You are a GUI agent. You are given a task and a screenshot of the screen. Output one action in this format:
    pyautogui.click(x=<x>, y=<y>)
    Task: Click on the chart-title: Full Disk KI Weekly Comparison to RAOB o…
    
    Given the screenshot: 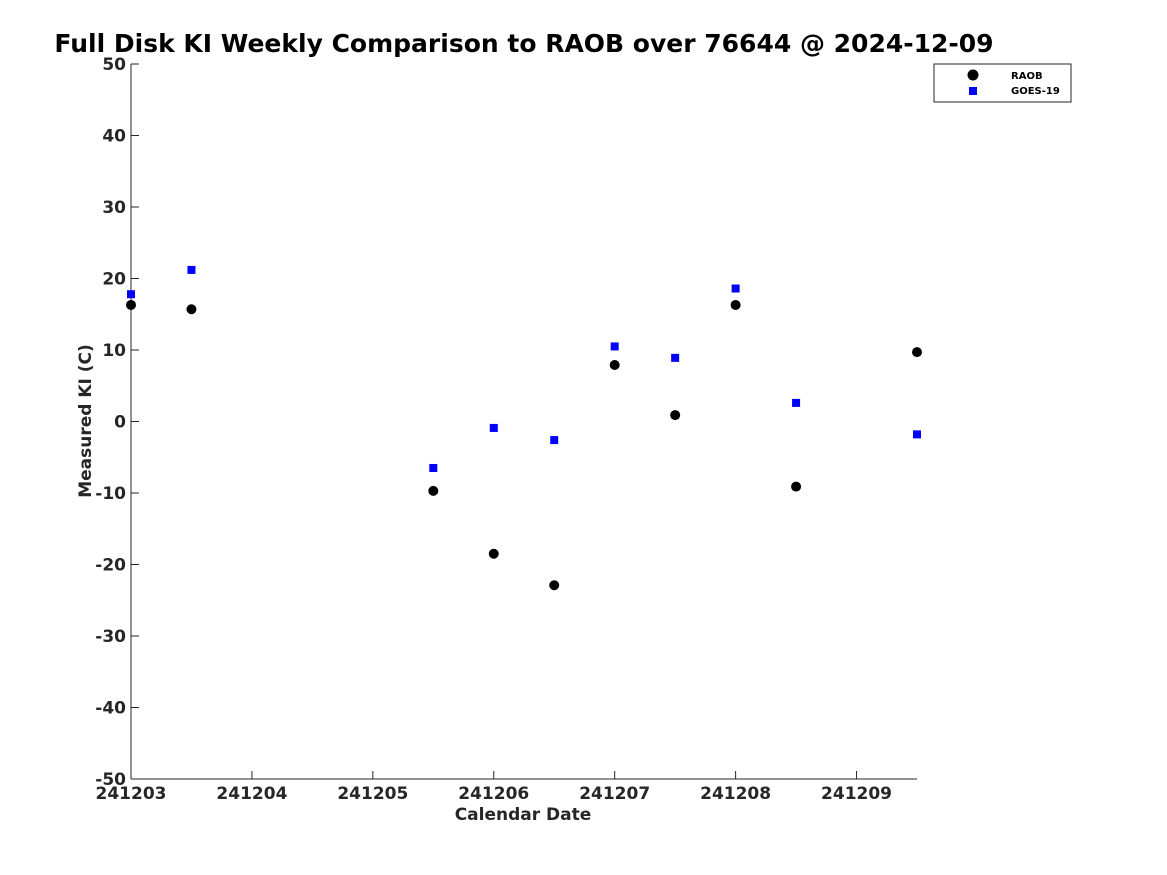 What is the action you would take?
    pyautogui.click(x=523, y=43)
    